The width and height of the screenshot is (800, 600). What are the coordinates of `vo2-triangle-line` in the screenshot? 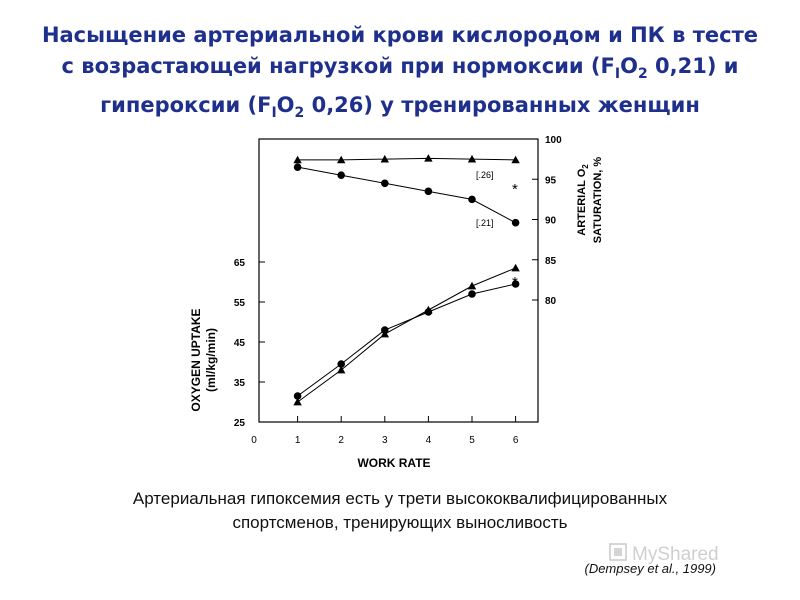 It's located at (406, 335).